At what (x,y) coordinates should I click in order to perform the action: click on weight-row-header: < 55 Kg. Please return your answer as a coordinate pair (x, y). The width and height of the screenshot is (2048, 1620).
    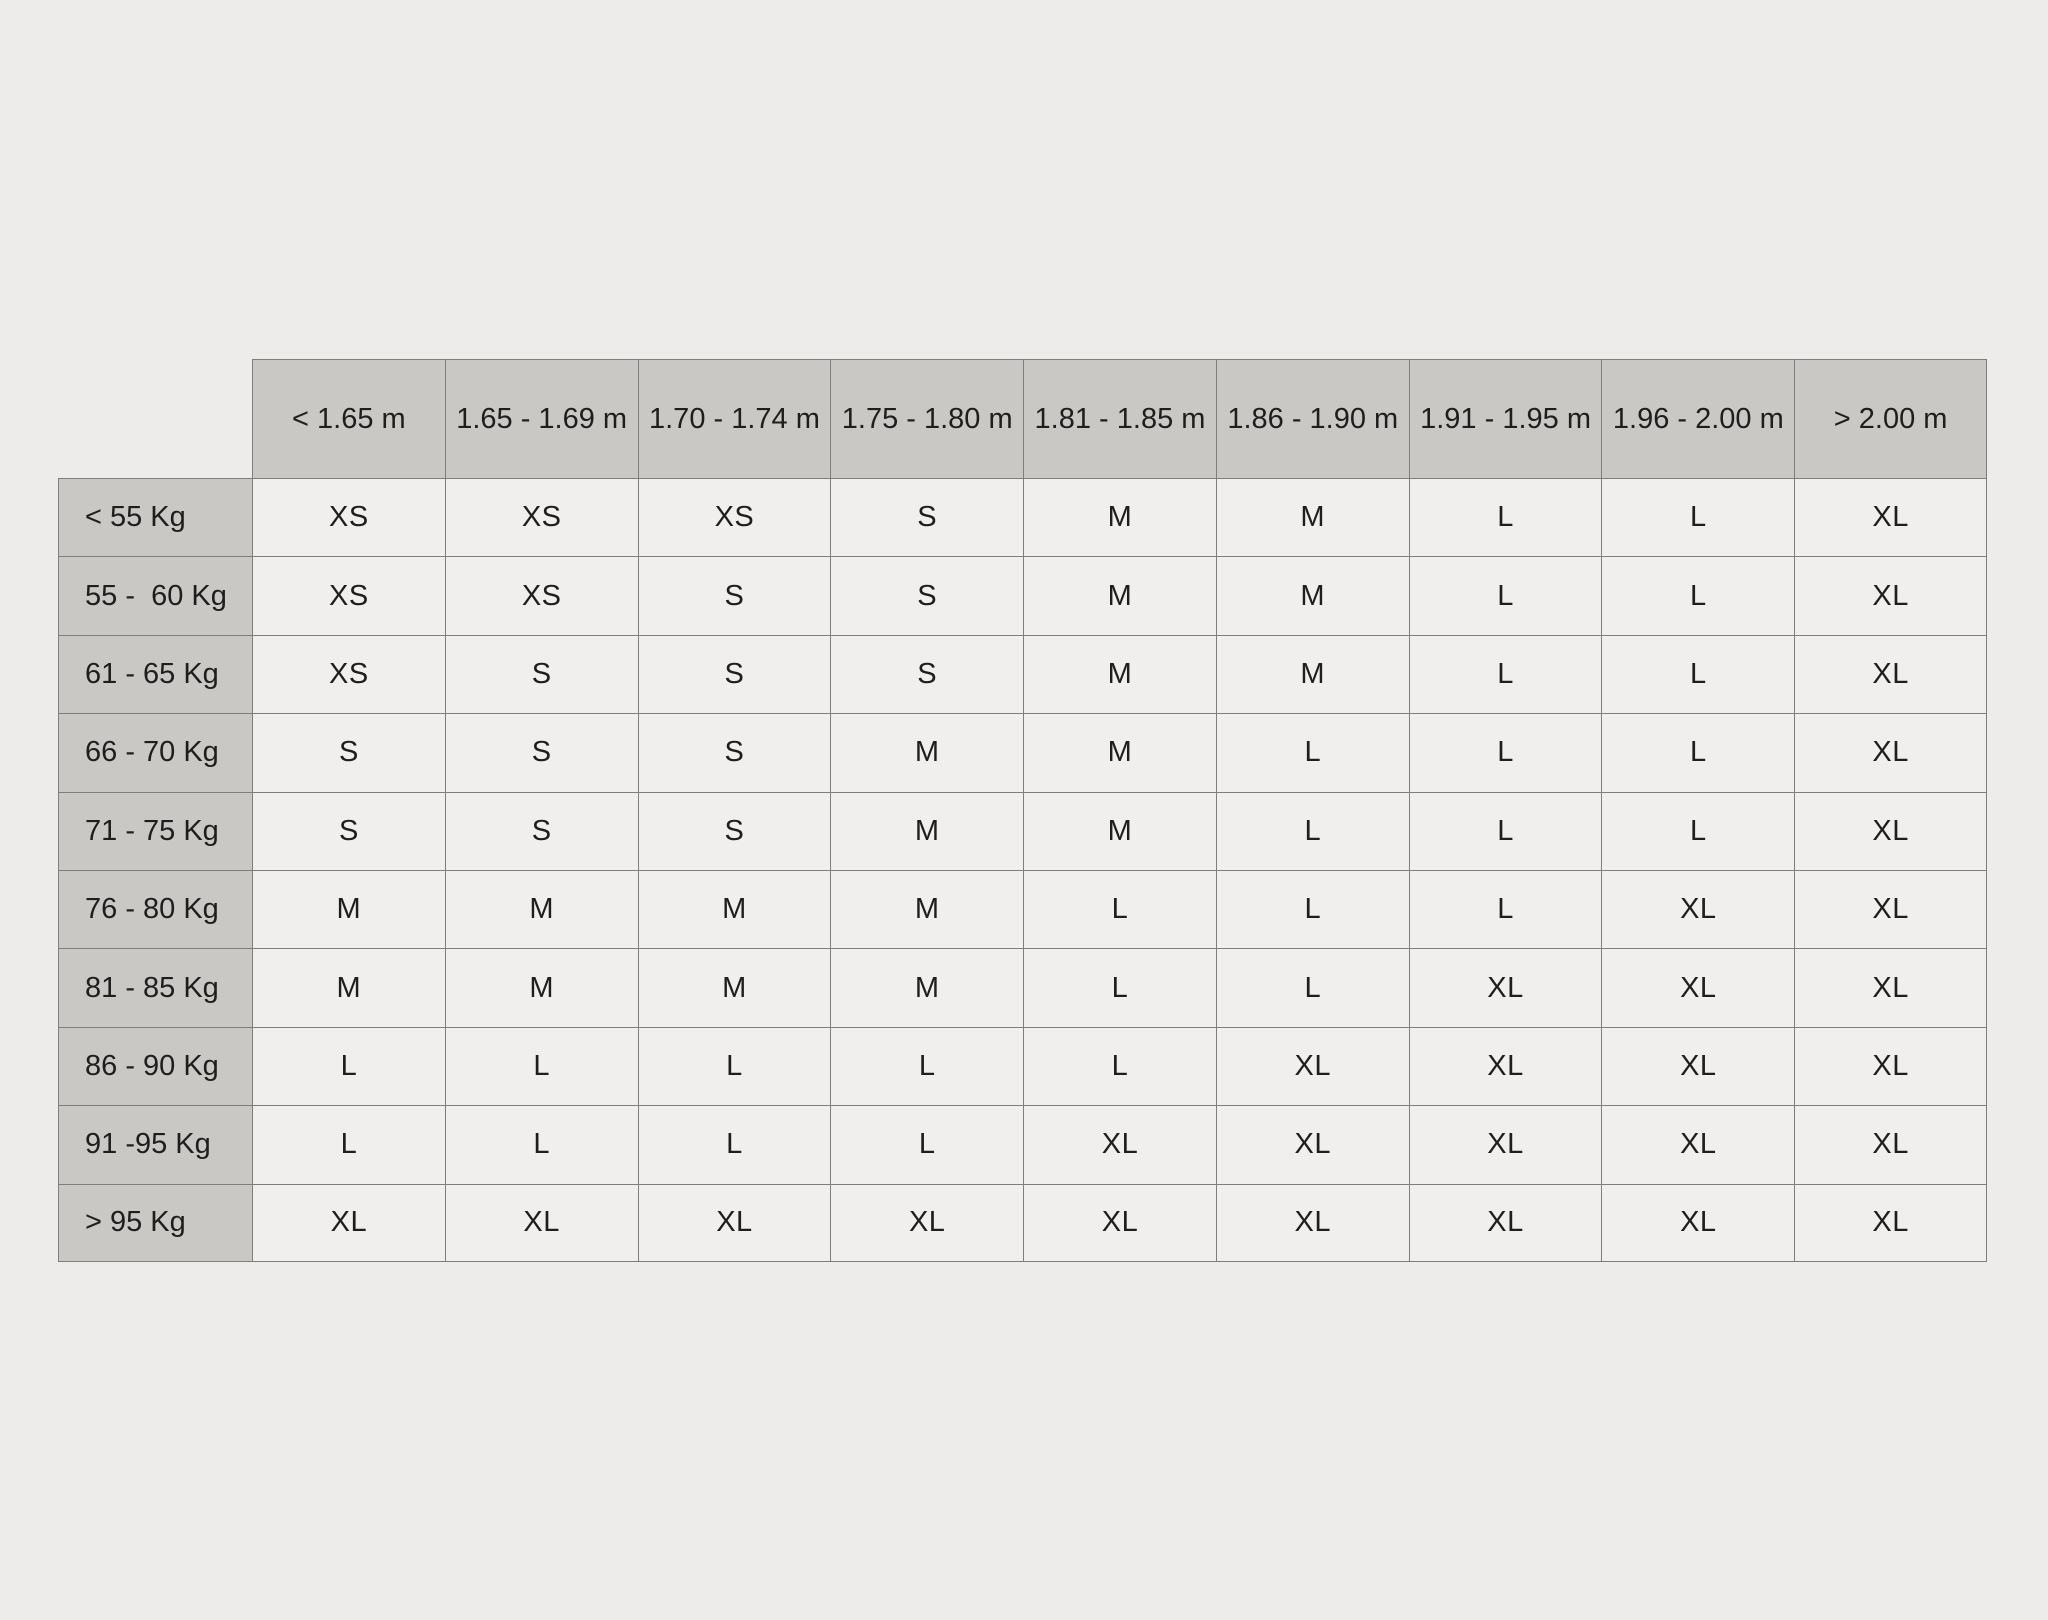
    Looking at the image, I should click on (155, 517).